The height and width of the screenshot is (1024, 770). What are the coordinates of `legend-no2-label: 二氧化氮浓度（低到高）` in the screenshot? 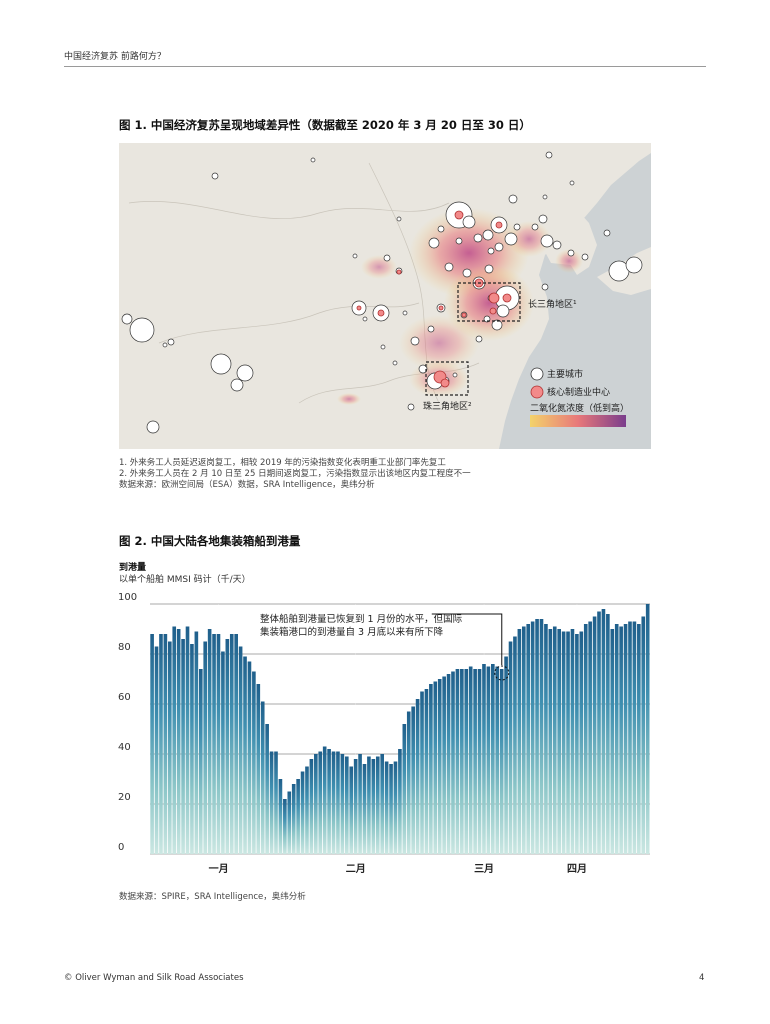 It's located at (579, 408).